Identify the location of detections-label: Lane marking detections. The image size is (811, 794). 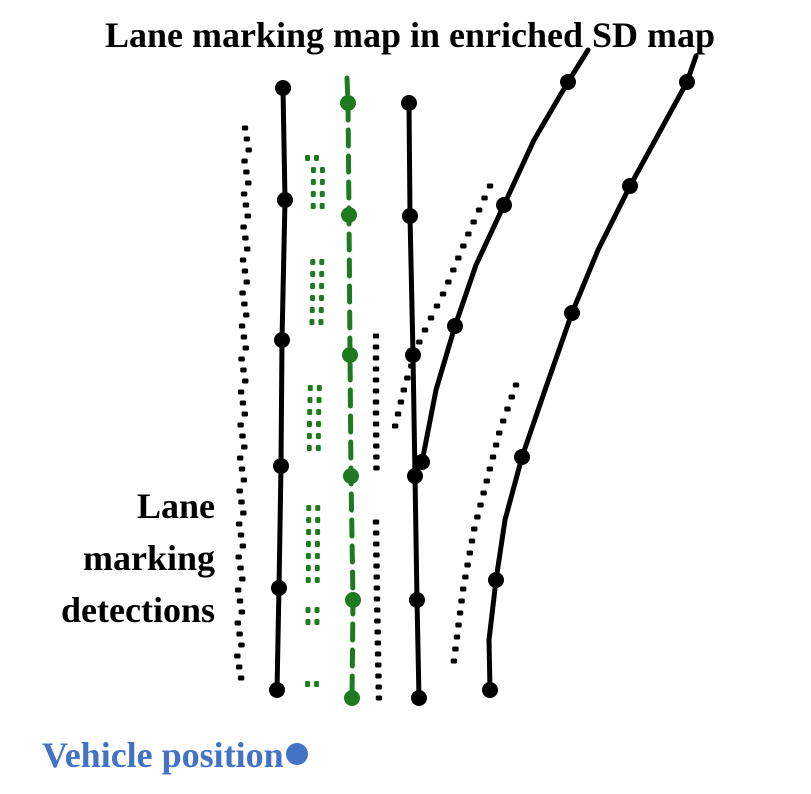
(138, 558).